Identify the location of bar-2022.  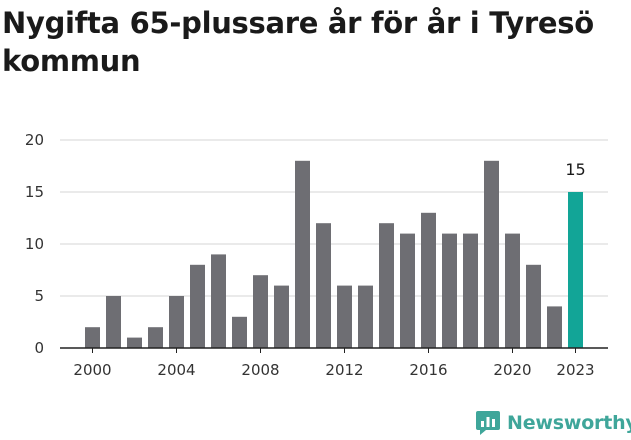
(554, 327).